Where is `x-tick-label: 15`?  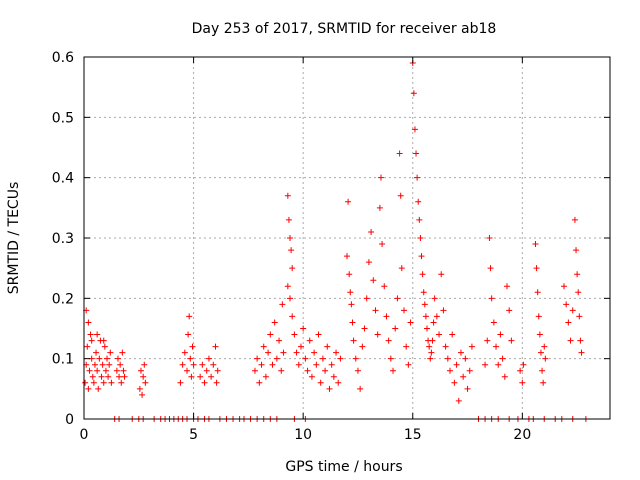
x-tick-label: 15 is located at coordinates (413, 435).